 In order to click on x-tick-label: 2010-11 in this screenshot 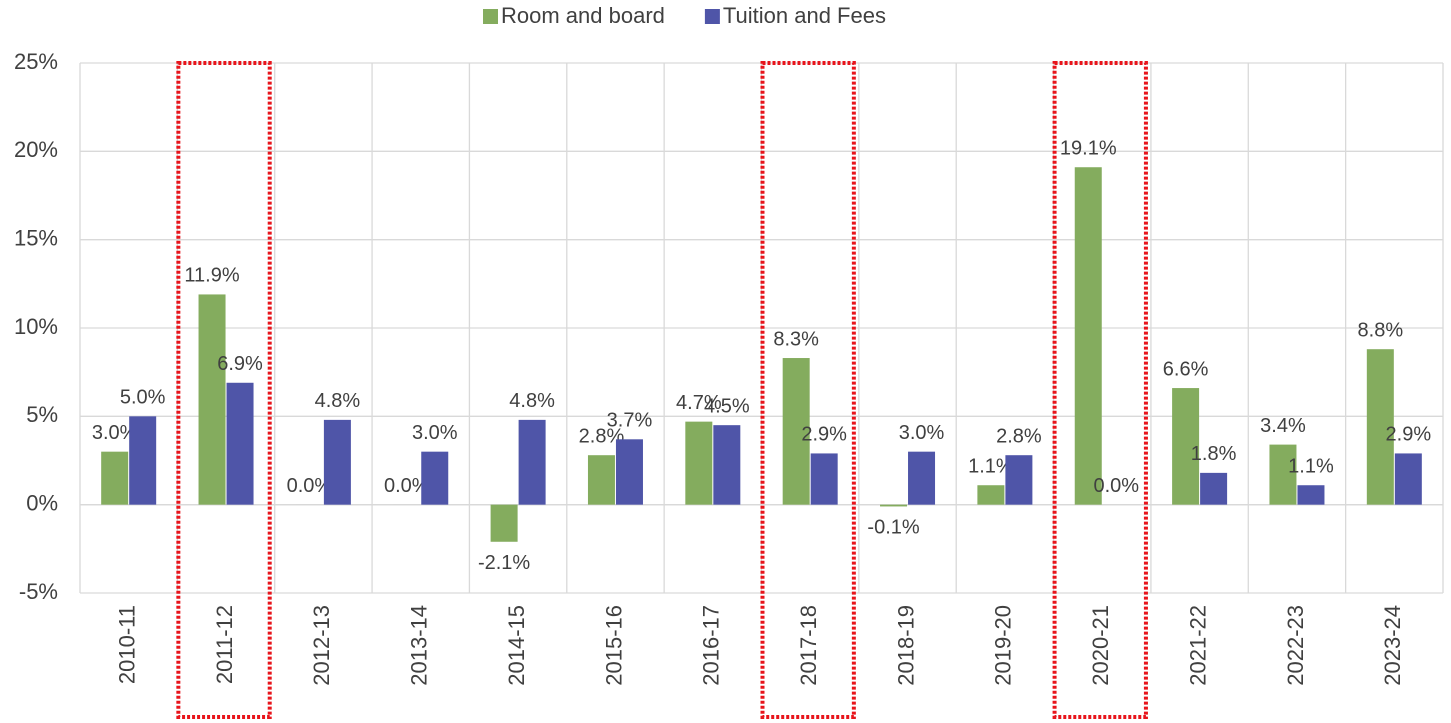, I will do `click(126, 644)`.